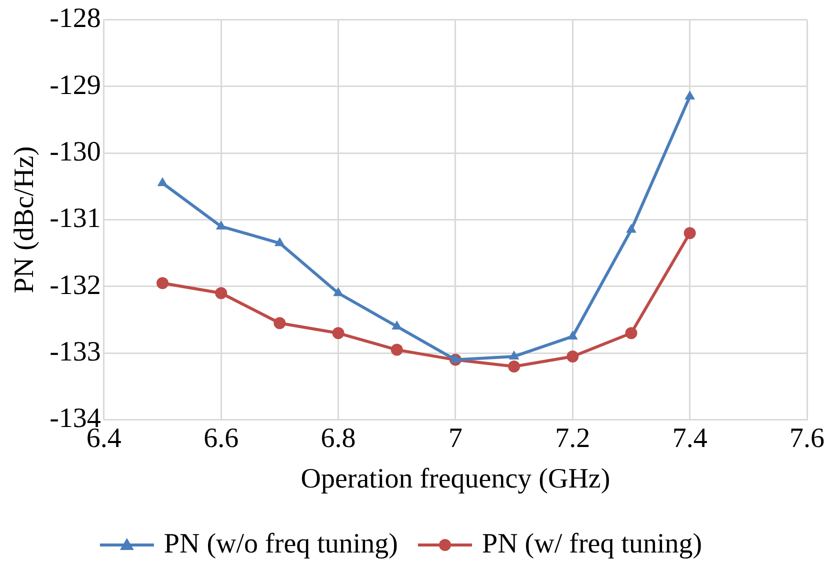 The width and height of the screenshot is (832, 574). What do you see at coordinates (592, 544) in the screenshot?
I see `legend-label: PN (w/ freq tuning)` at bounding box center [592, 544].